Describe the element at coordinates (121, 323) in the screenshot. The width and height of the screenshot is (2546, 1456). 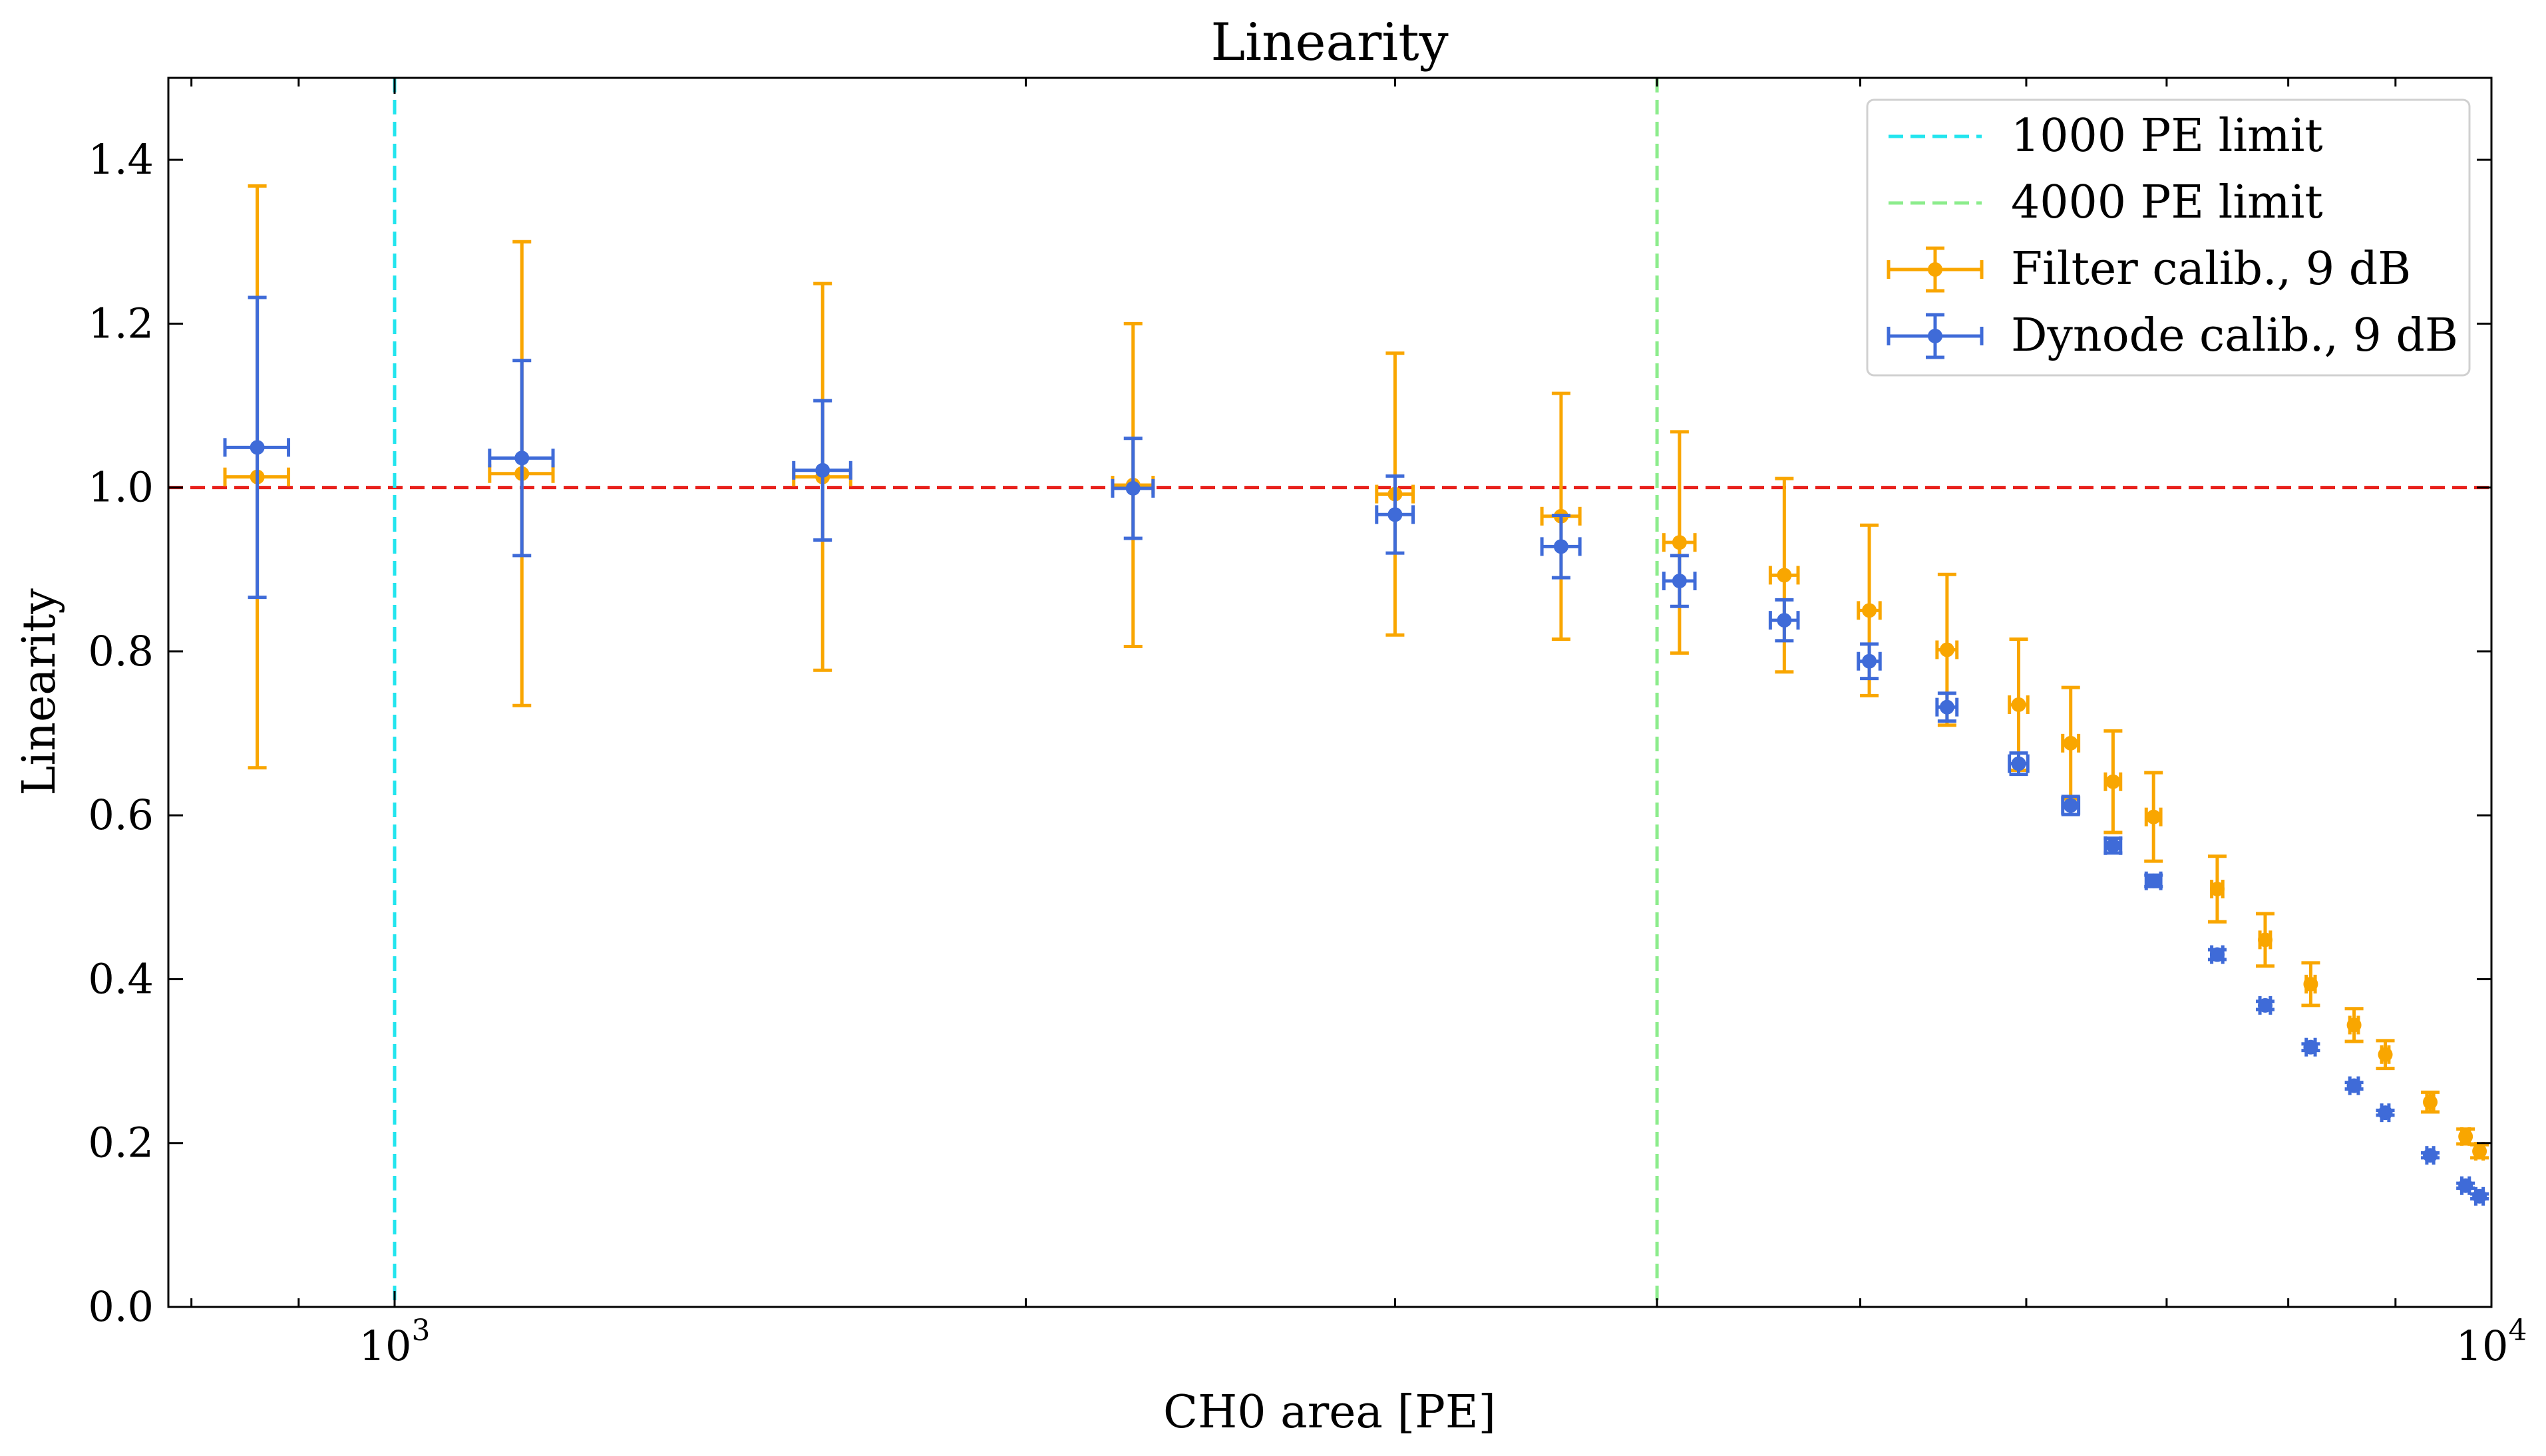
I see `y-tick-label: 1.2` at that location.